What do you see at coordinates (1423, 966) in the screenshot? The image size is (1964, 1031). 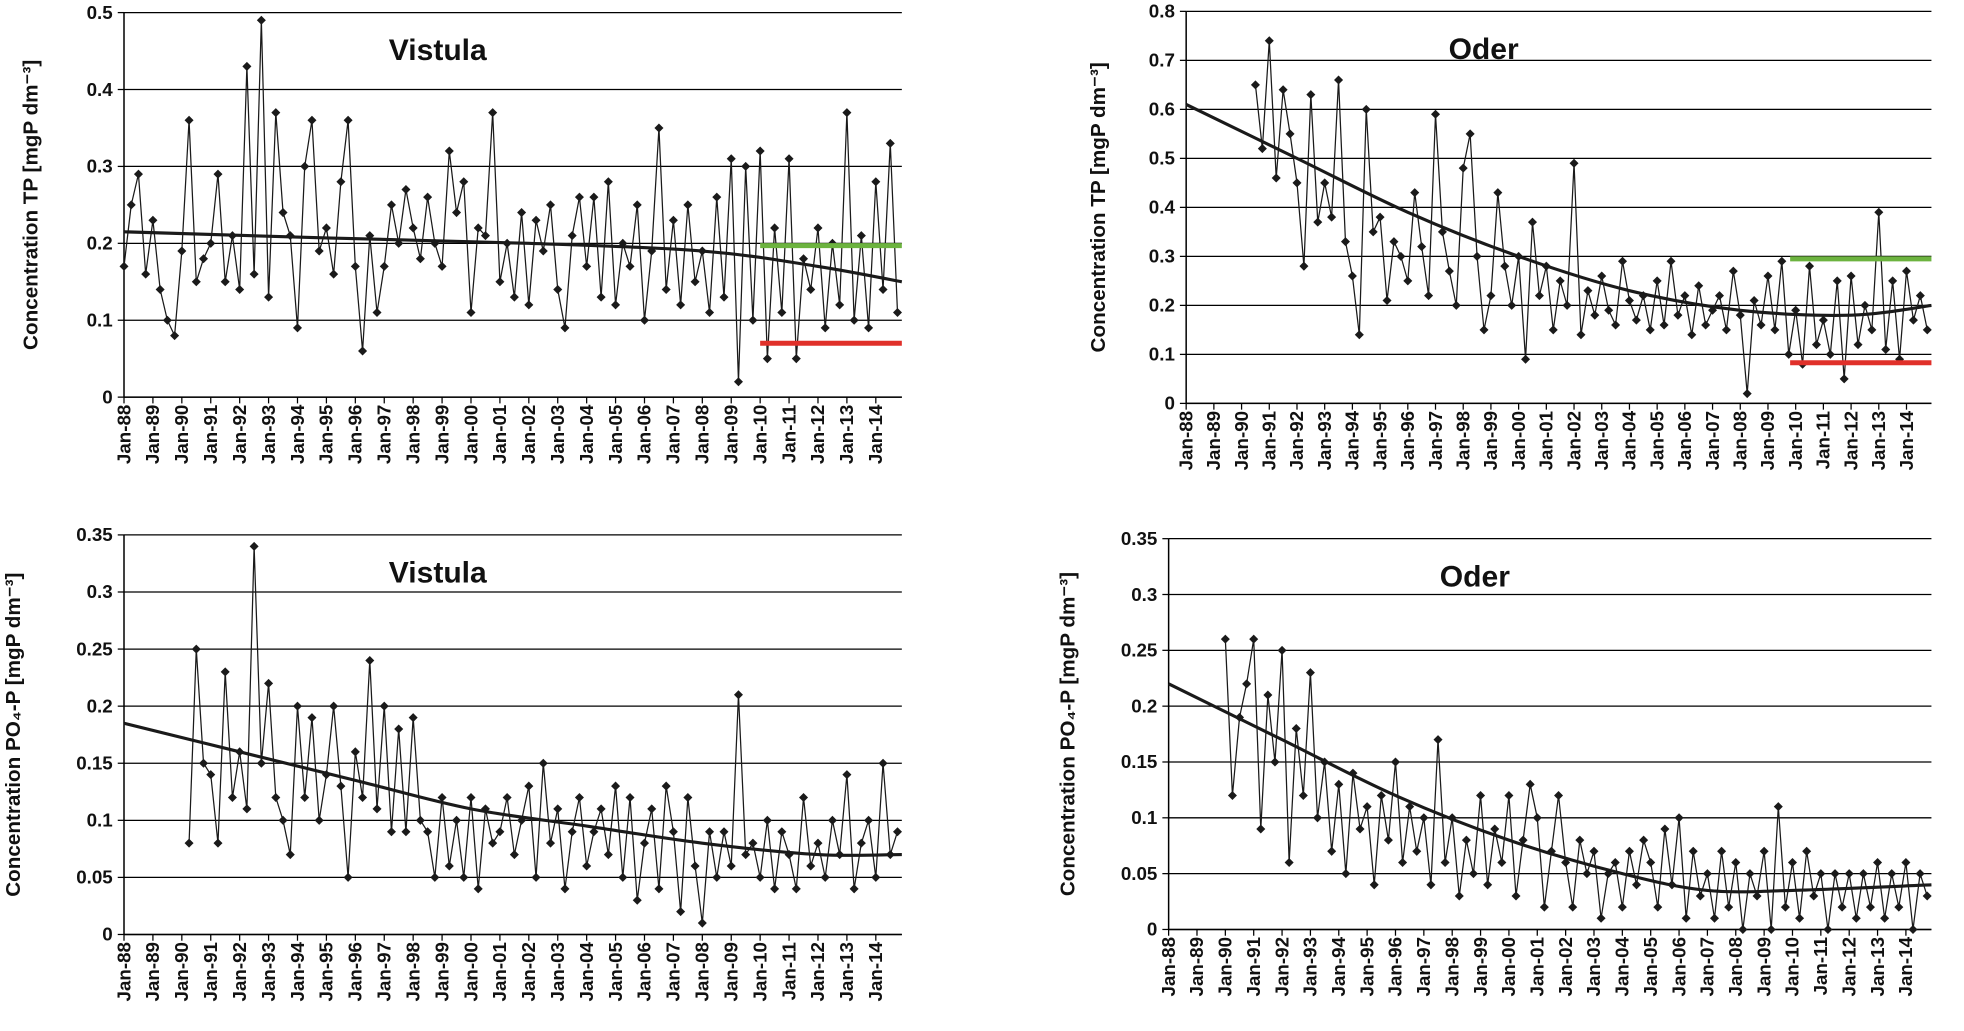 I see `x-tick-label: Jan-97` at bounding box center [1423, 966].